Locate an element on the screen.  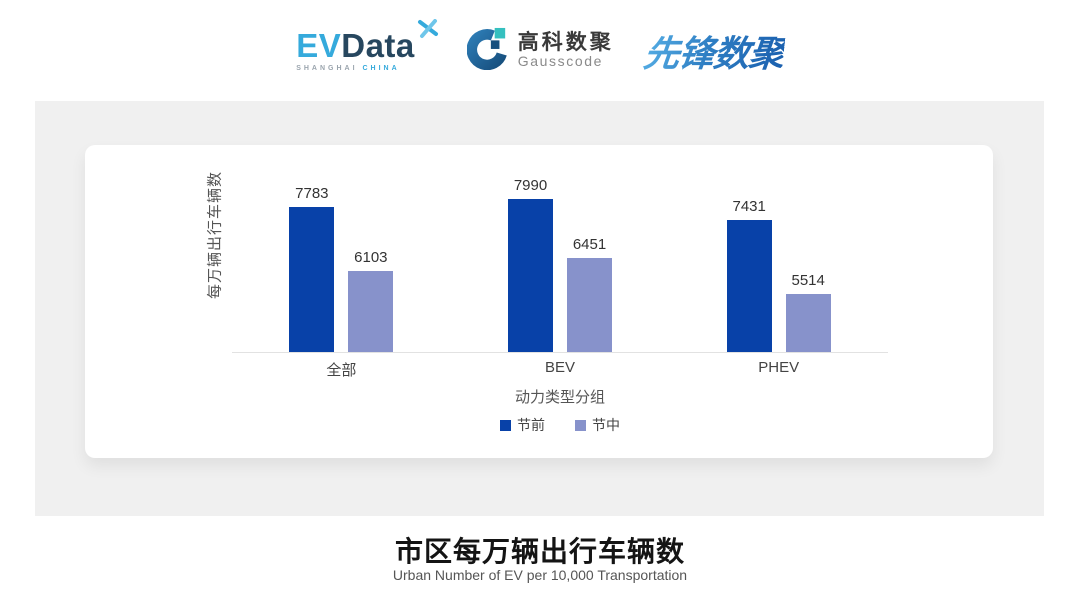
legend-label: 节前 is located at coordinates (531, 425).